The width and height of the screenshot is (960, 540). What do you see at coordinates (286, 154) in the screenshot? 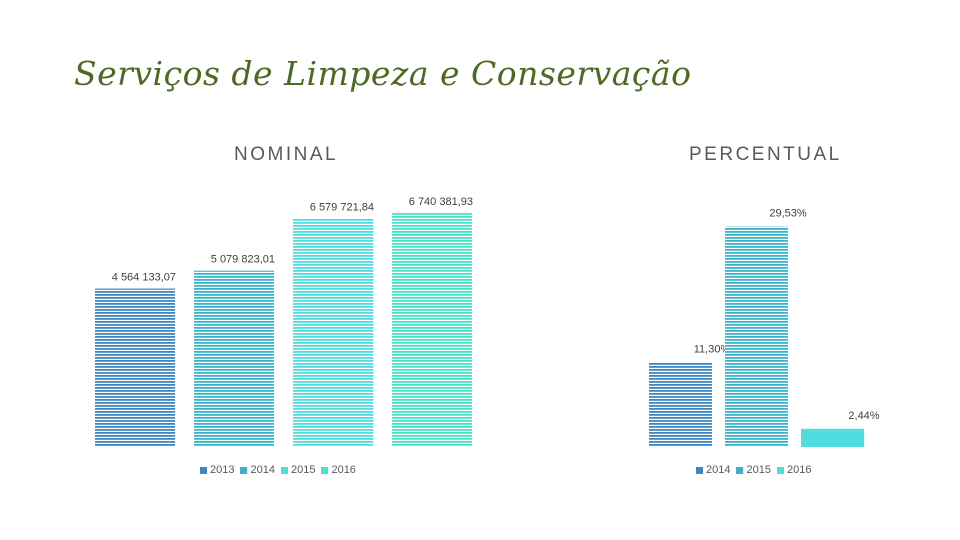
I see `nominal-chart-title: NOMINAL` at bounding box center [286, 154].